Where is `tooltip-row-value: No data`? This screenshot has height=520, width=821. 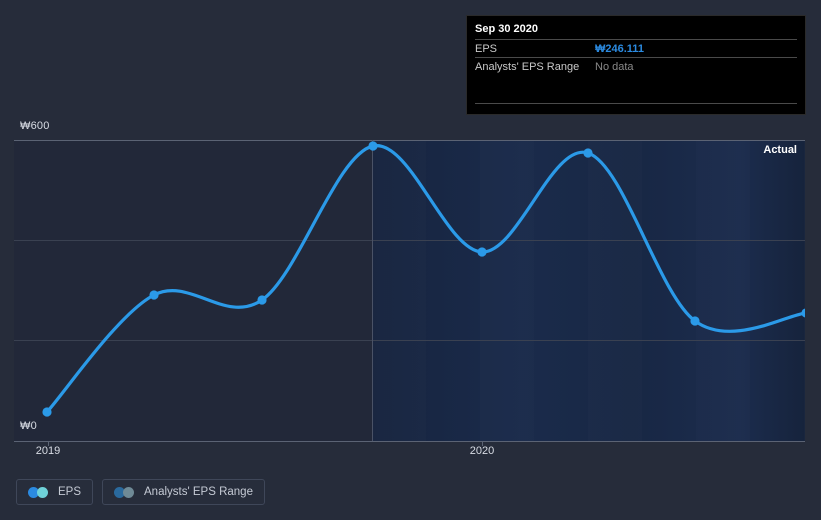 tooltip-row-value: No data is located at coordinates (614, 66).